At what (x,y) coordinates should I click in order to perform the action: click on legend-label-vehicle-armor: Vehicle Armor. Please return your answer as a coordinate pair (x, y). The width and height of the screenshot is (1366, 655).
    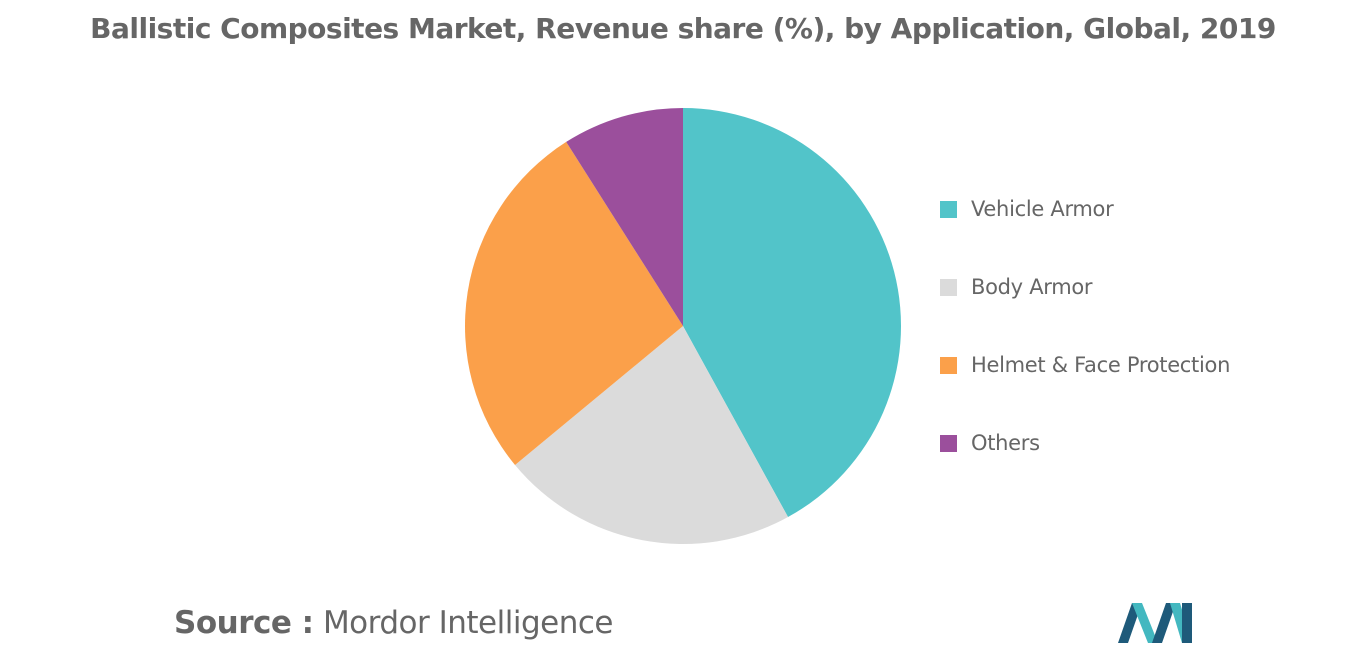
    Looking at the image, I should click on (1042, 209).